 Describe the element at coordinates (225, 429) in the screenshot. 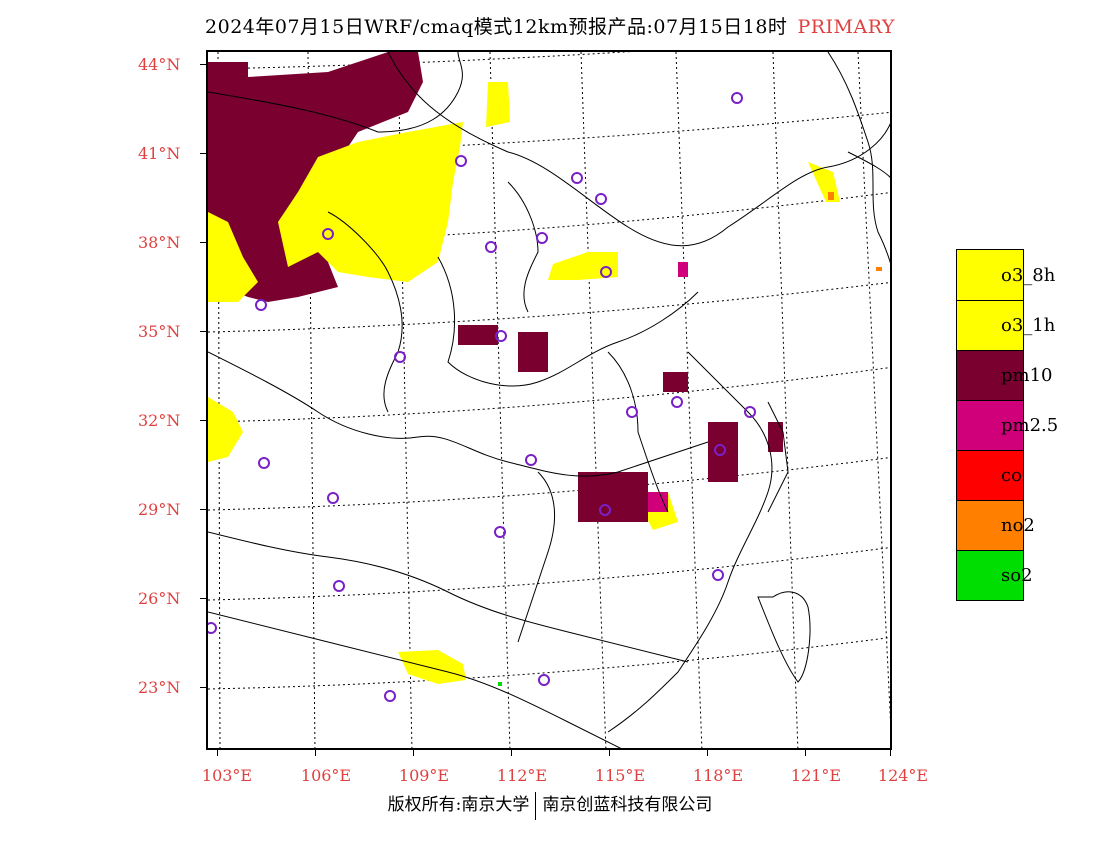

I see `o3-area-west-mid` at that location.